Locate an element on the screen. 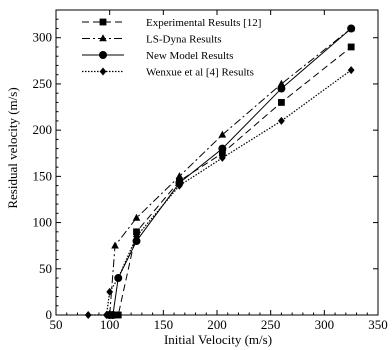  legend-entry: Wenxue et al [4] Results is located at coordinates (168, 73).